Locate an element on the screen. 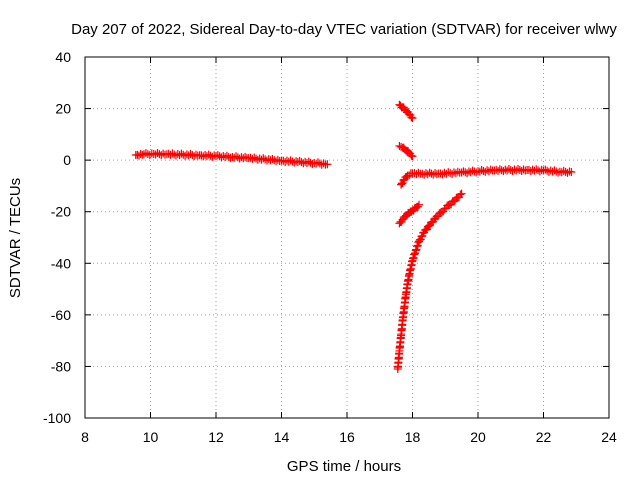 Image resolution: width=640 pixels, height=480 pixels. x-tick-label: 20 is located at coordinates (478, 437).